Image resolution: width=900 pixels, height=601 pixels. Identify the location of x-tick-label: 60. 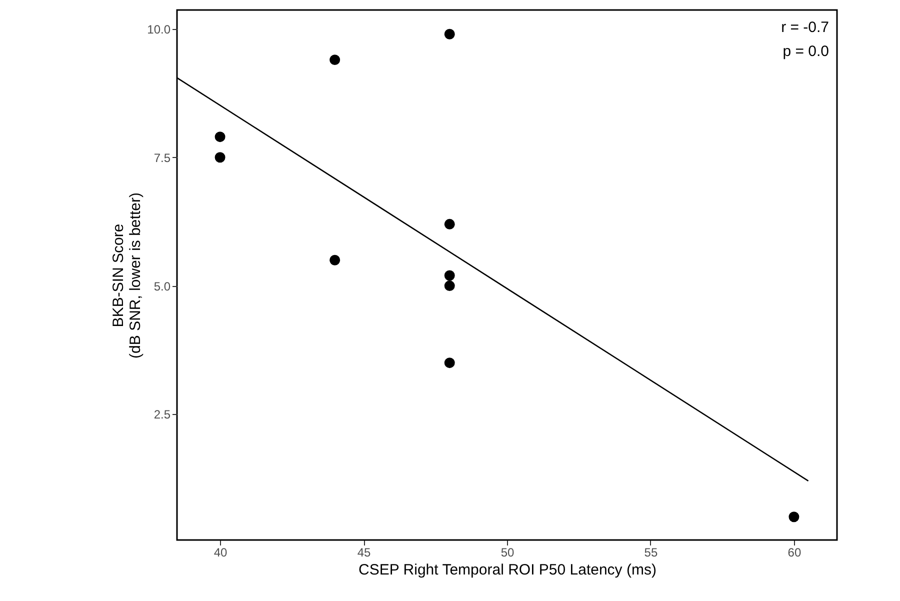
(795, 553).